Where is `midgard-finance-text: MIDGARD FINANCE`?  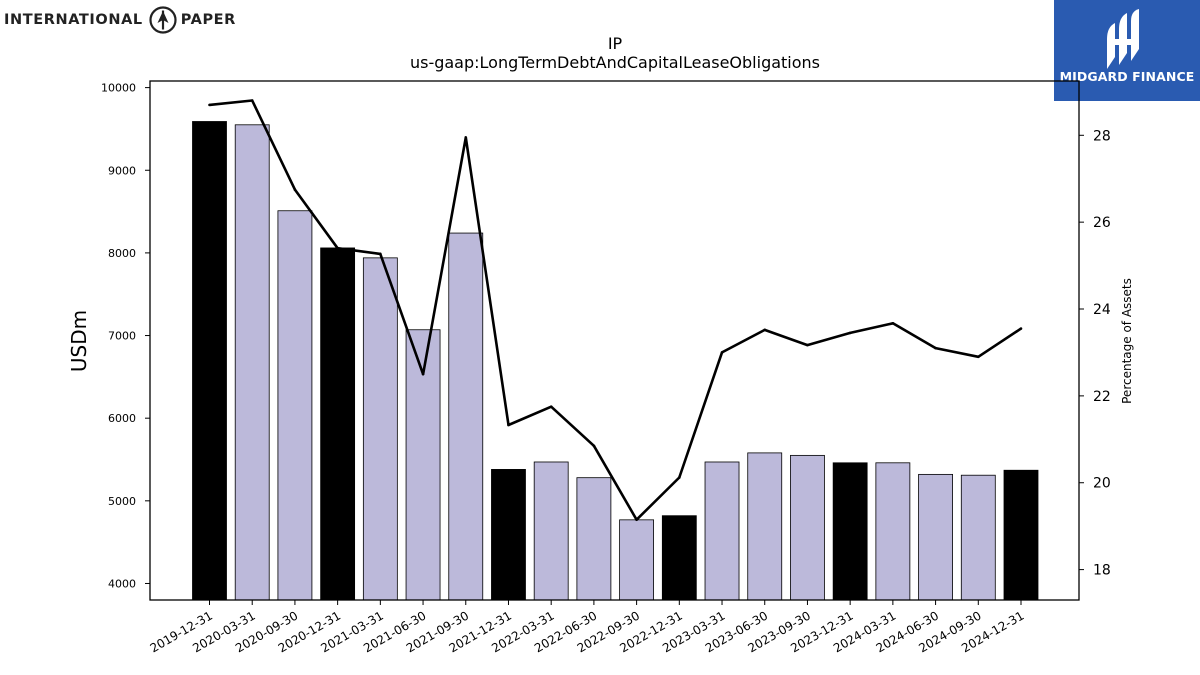
midgard-finance-text: MIDGARD FINANCE is located at coordinates (1127, 76).